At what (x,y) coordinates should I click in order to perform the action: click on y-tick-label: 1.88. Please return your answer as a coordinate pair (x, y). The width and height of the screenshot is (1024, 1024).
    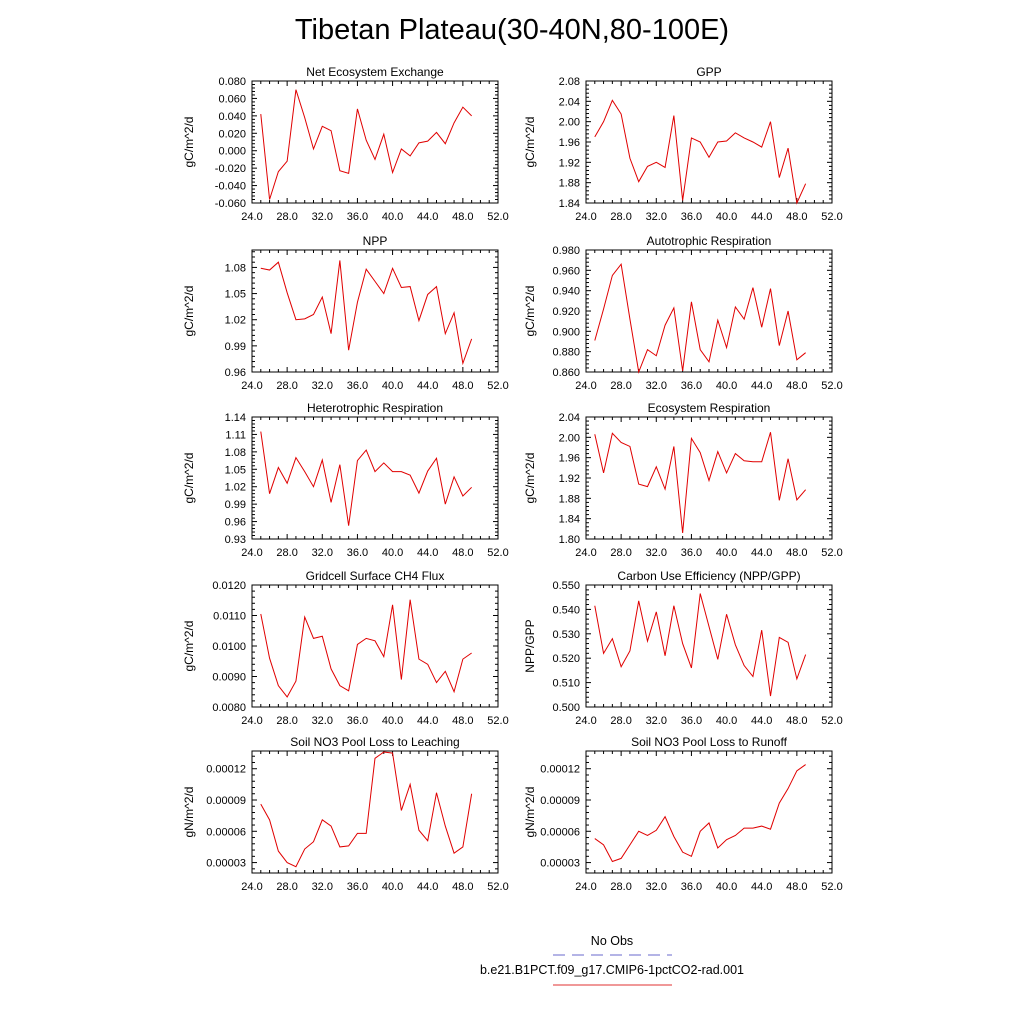
    Looking at the image, I should click on (569, 184).